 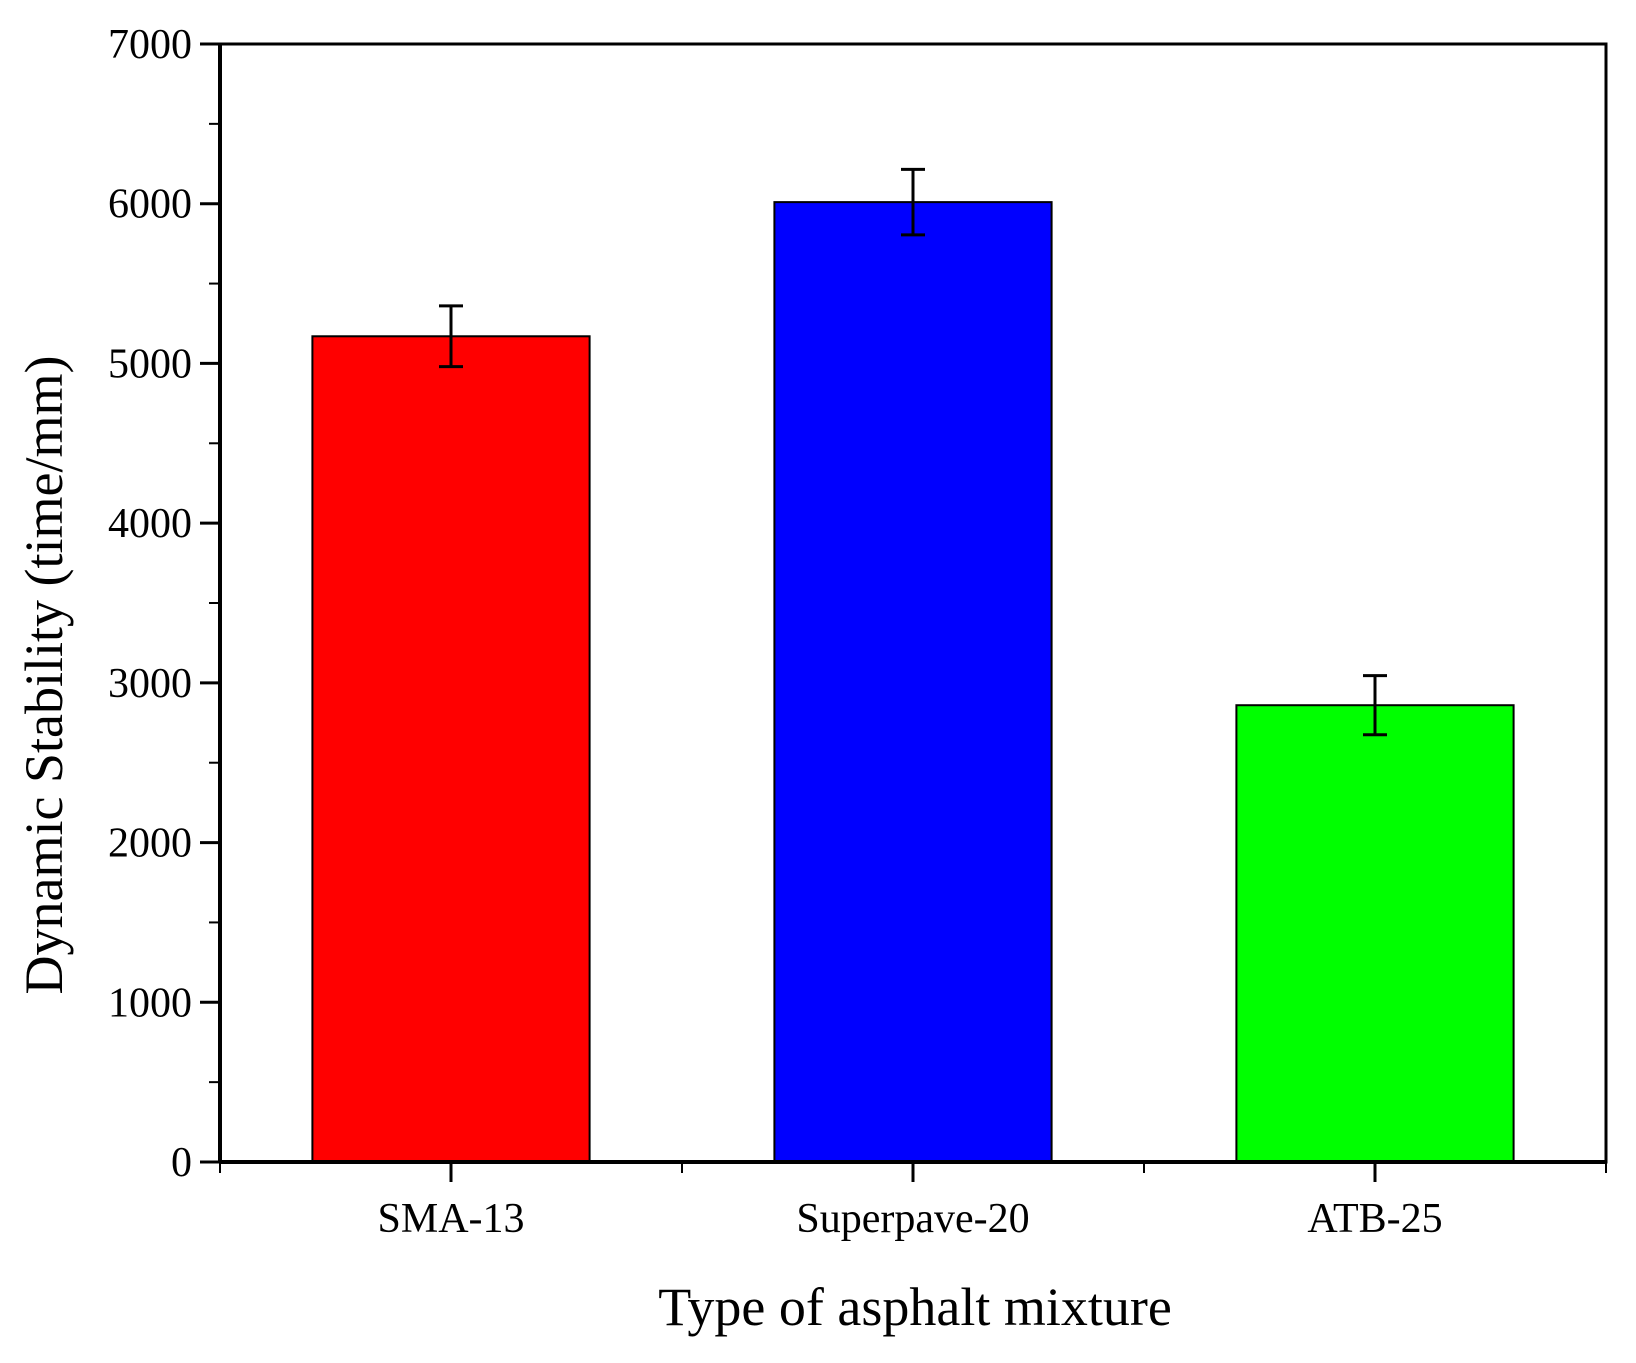 I want to click on y-tick-label-7000: 7000, so click(x=150, y=45).